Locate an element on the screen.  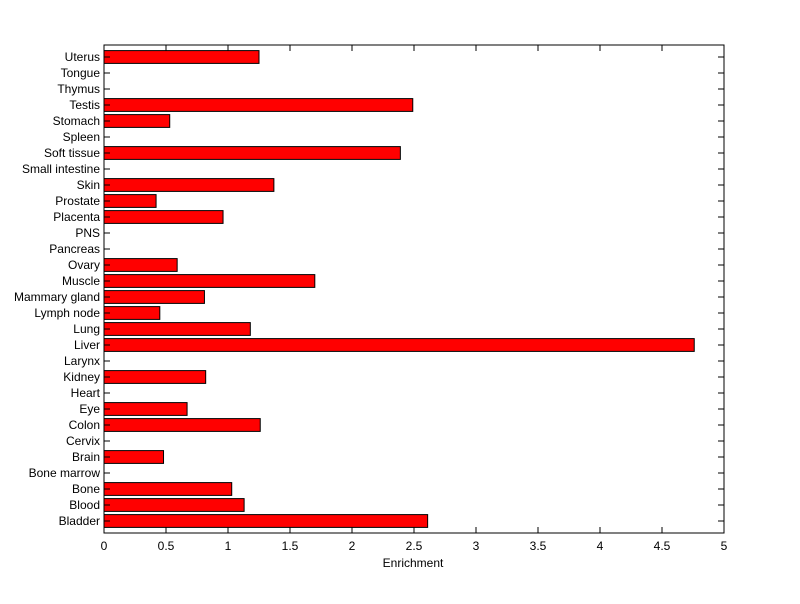
y-tick-label: Lymph node is located at coordinates (67, 313).